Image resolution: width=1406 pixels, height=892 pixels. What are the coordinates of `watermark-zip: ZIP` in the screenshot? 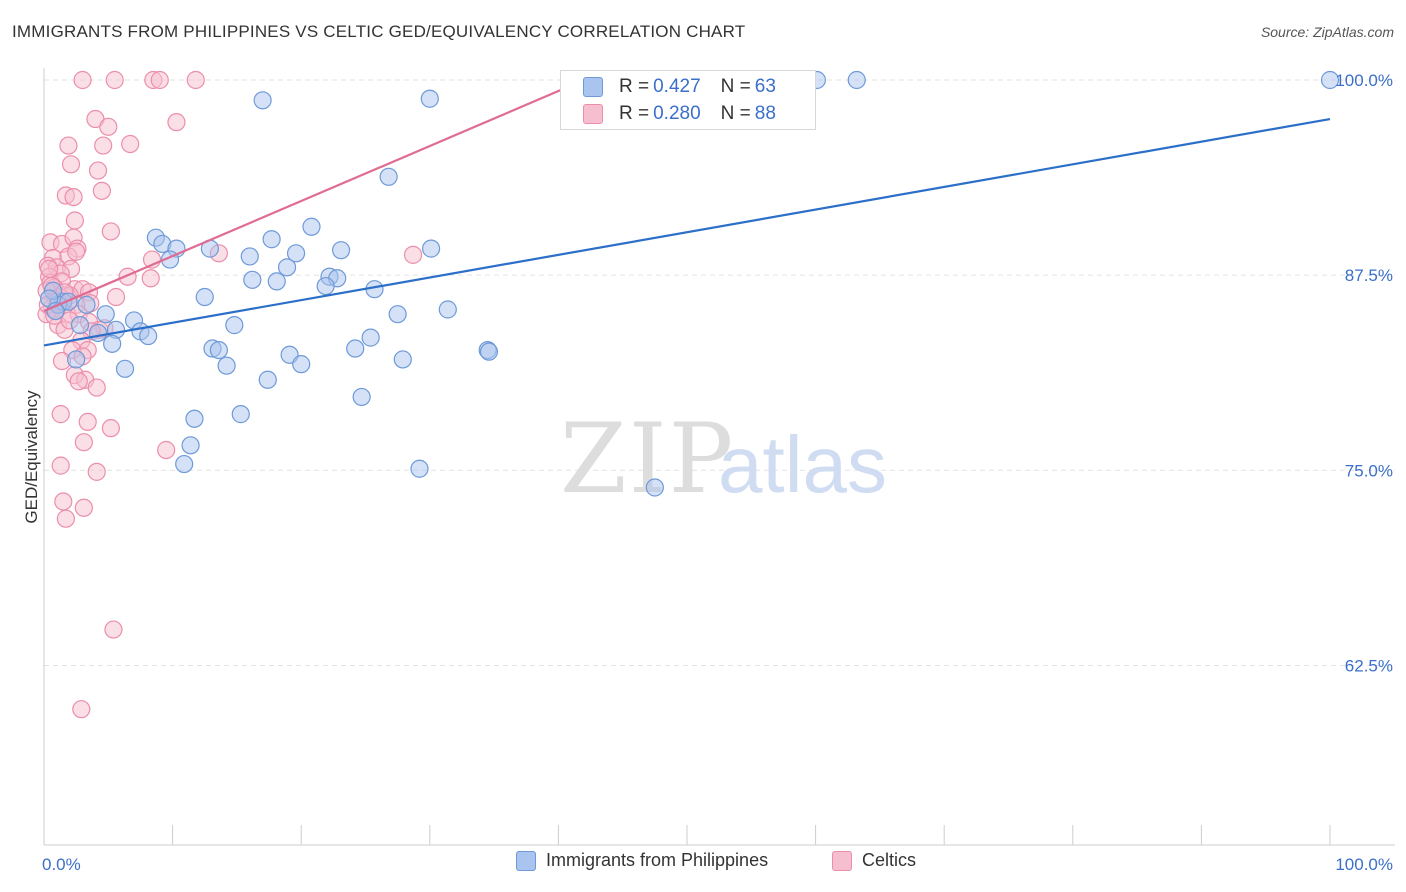 It's located at (647, 459).